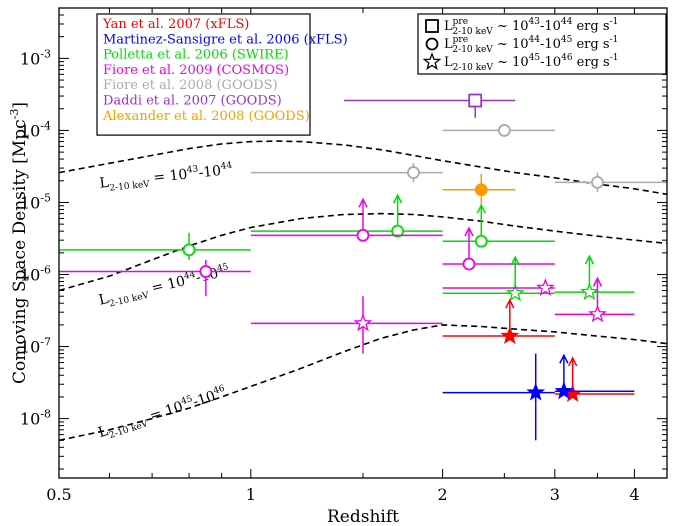 The width and height of the screenshot is (675, 526). Describe the element at coordinates (432, 44) in the screenshot. I see `legend-circle-icon` at that location.